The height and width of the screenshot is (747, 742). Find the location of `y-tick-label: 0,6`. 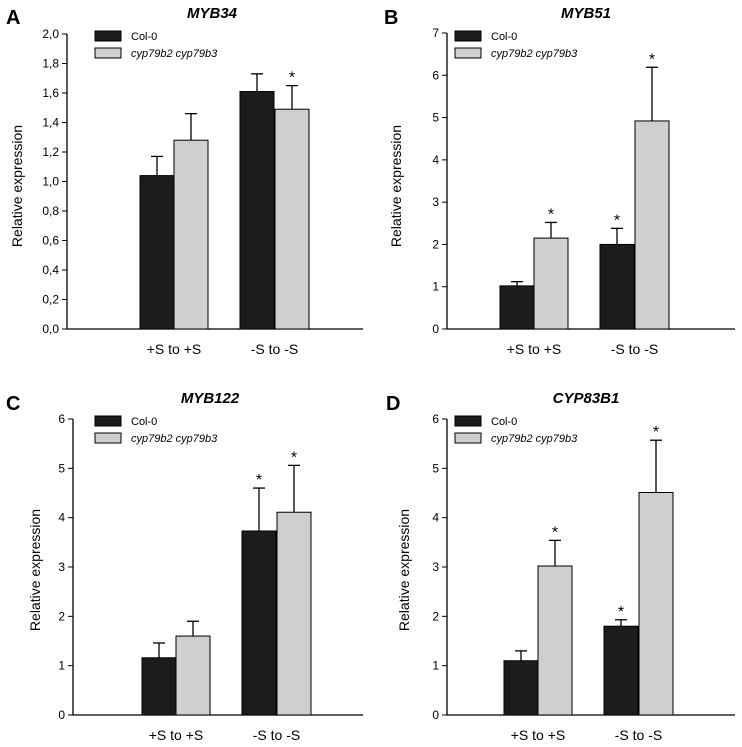

y-tick-label: 0,6 is located at coordinates (50, 241).